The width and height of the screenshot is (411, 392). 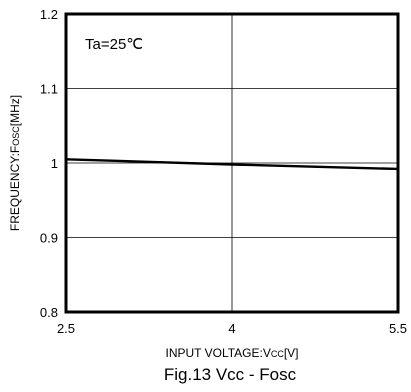 What do you see at coordinates (49, 163) in the screenshot?
I see `y-tick-labels: 0.8 0.9 1 1.1 1.2` at bounding box center [49, 163].